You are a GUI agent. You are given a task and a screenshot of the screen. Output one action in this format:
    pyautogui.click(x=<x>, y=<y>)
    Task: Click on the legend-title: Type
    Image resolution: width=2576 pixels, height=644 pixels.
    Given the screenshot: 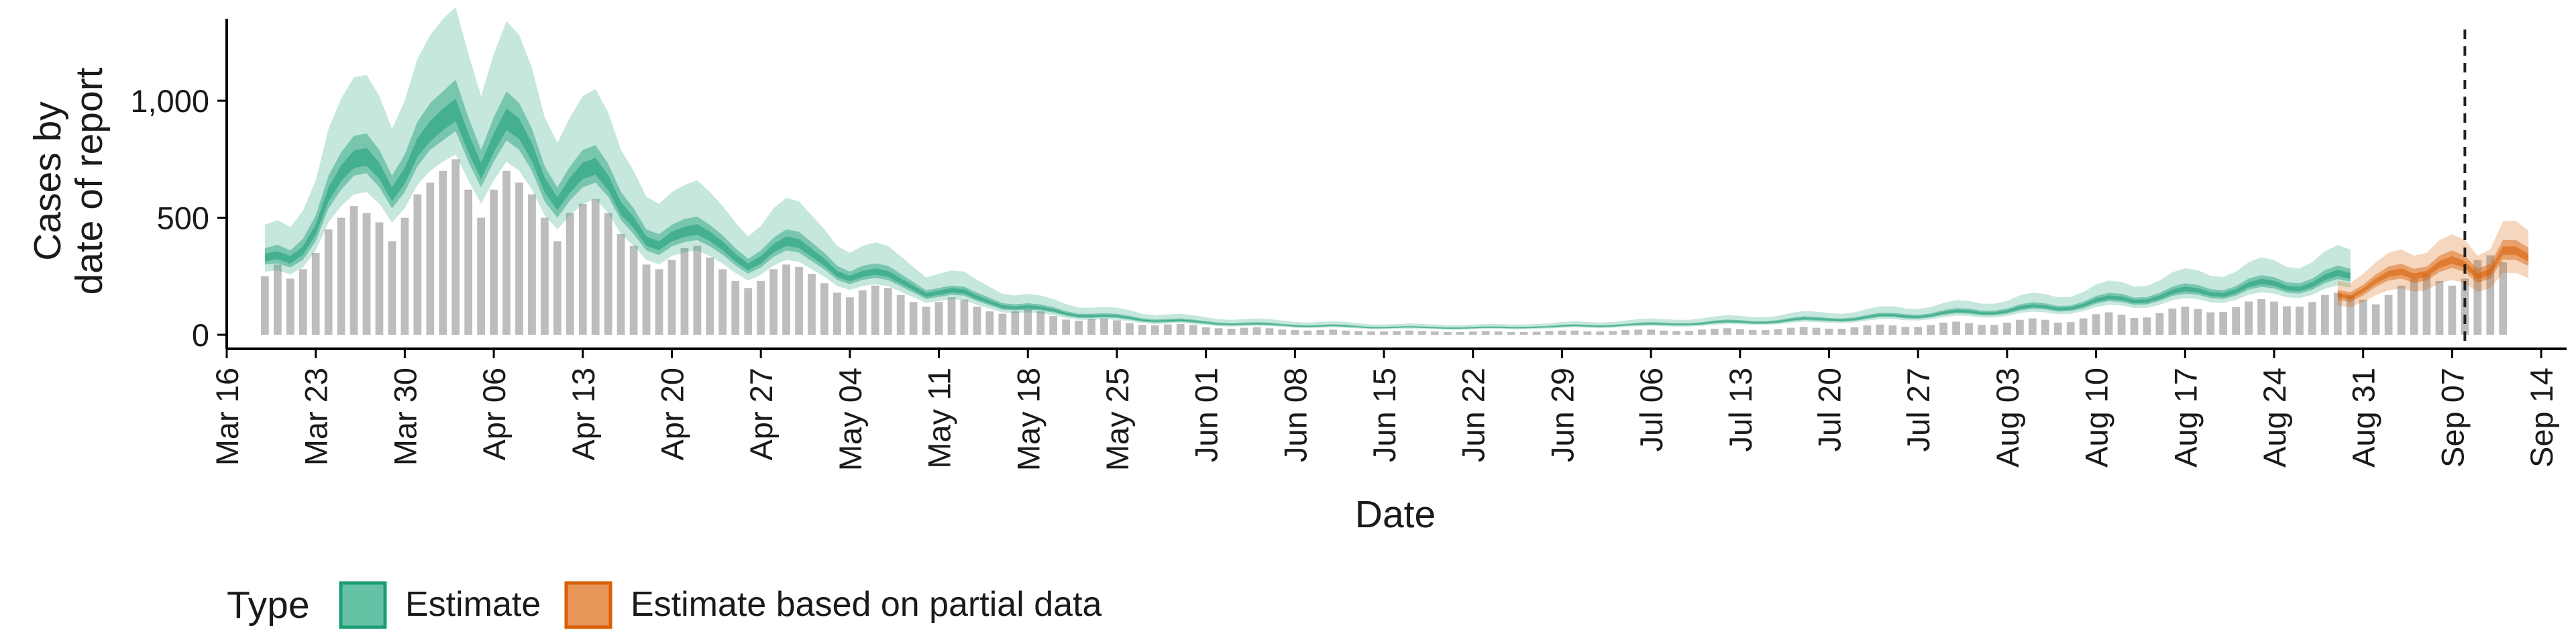 What is the action you would take?
    pyautogui.click(x=268, y=605)
    